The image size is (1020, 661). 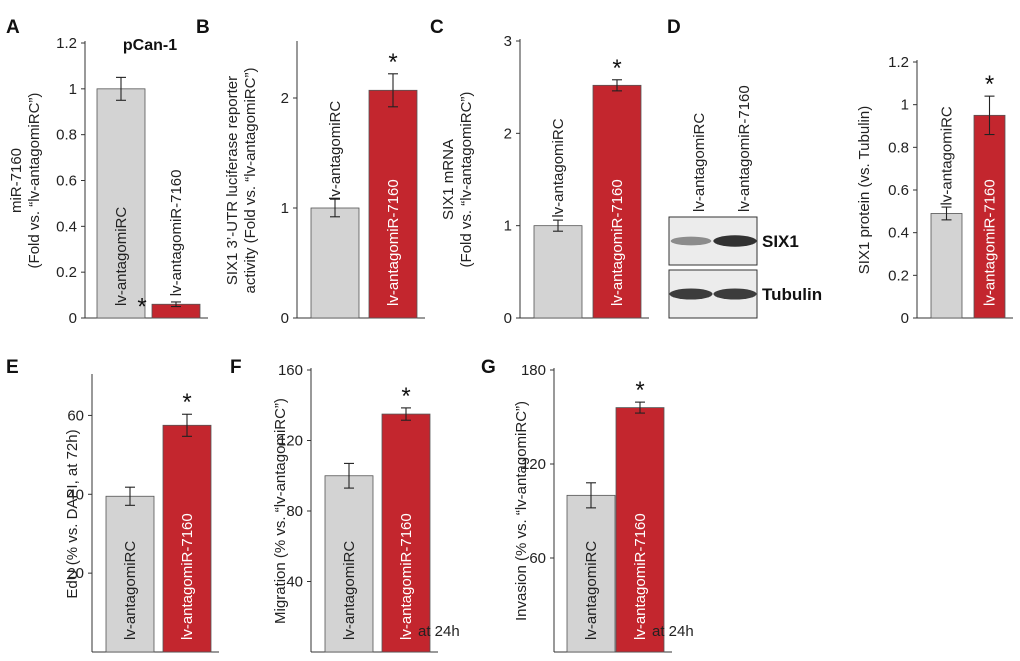 What do you see at coordinates (699, 162) in the screenshot?
I see `lane-label: lv-antagomiRC` at bounding box center [699, 162].